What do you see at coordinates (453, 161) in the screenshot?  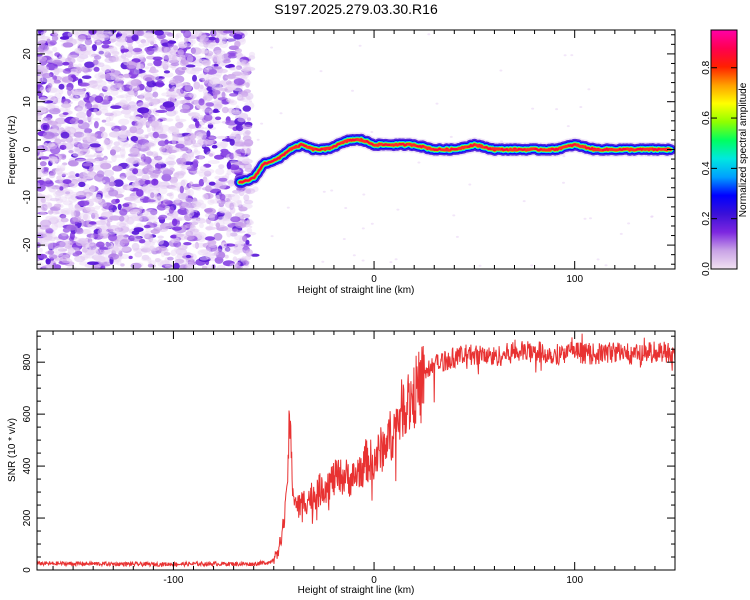 I see `signal-track` at bounding box center [453, 161].